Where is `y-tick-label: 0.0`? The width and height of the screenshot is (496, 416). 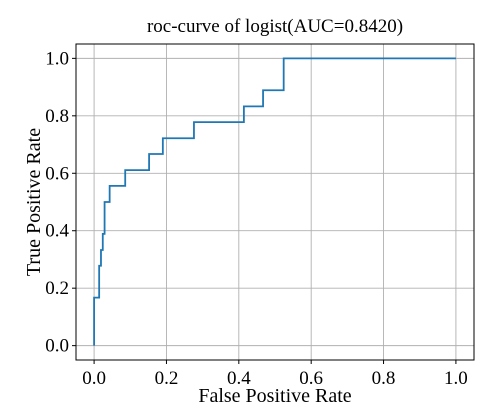 y-tick-label: 0.0 is located at coordinates (57, 346).